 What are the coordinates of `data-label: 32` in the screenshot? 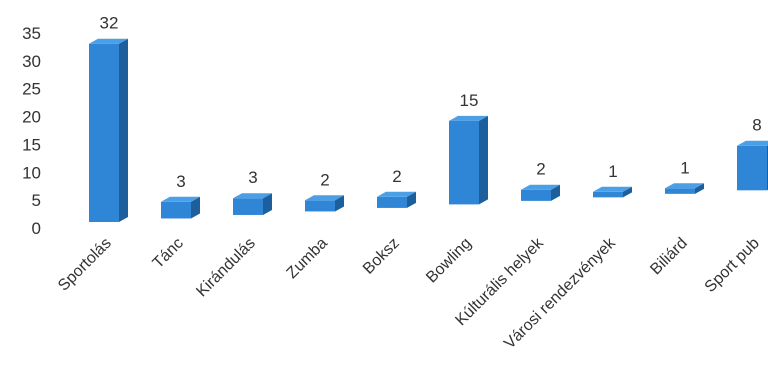 It's located at (109, 23).